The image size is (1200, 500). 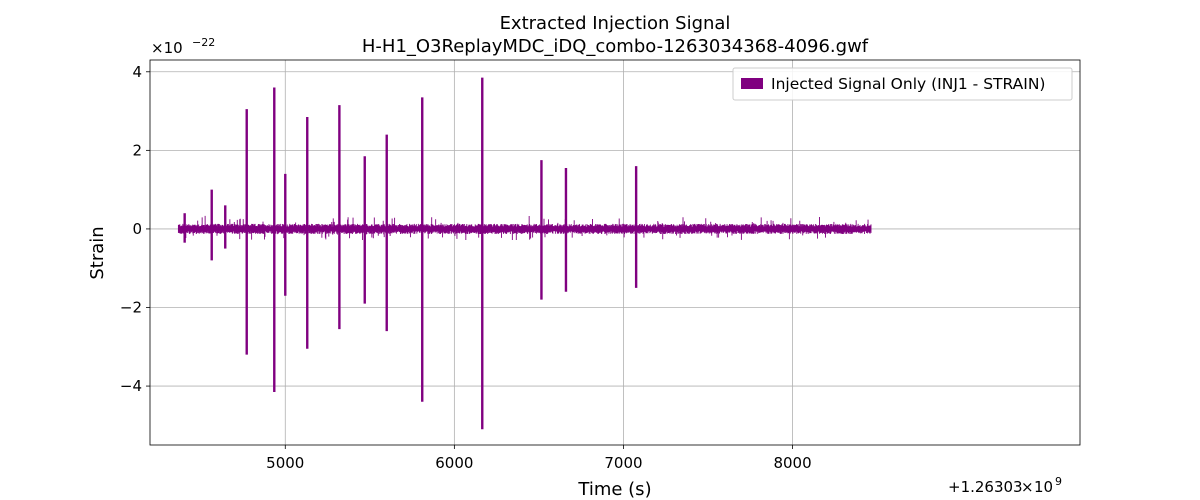 I want to click on y-tick-label: 0, so click(x=137, y=229).